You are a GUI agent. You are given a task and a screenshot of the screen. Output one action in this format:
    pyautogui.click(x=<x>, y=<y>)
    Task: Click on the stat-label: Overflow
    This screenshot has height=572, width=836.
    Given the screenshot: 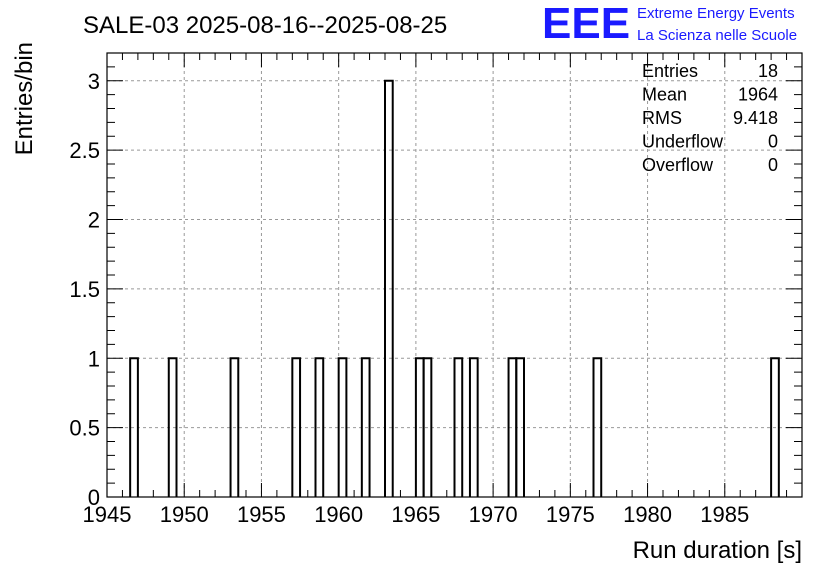 What is the action you would take?
    pyautogui.click(x=678, y=165)
    